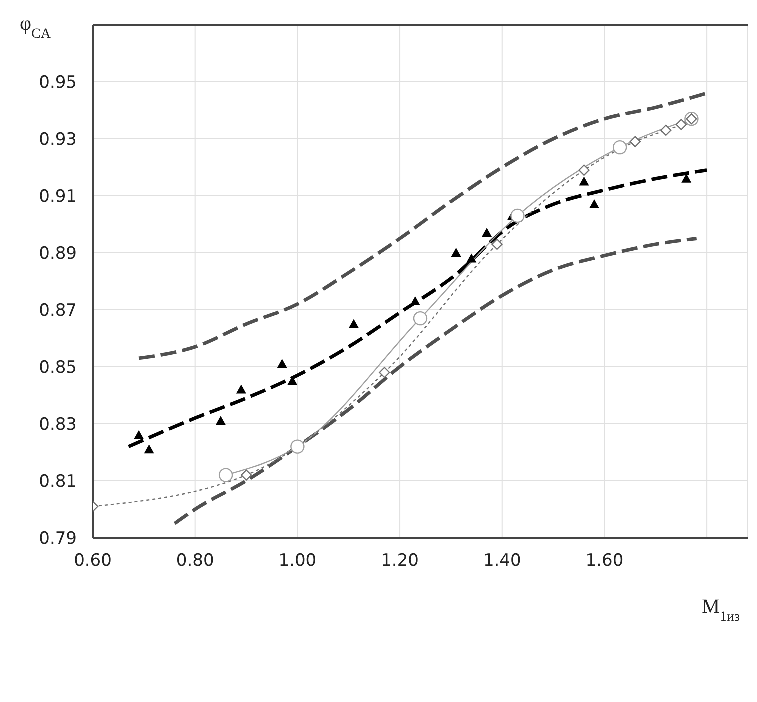 Image resolution: width=757 pixels, height=702 pixels. Describe the element at coordinates (58, 83) in the screenshot. I see `y-tick-label: 0.95` at that location.